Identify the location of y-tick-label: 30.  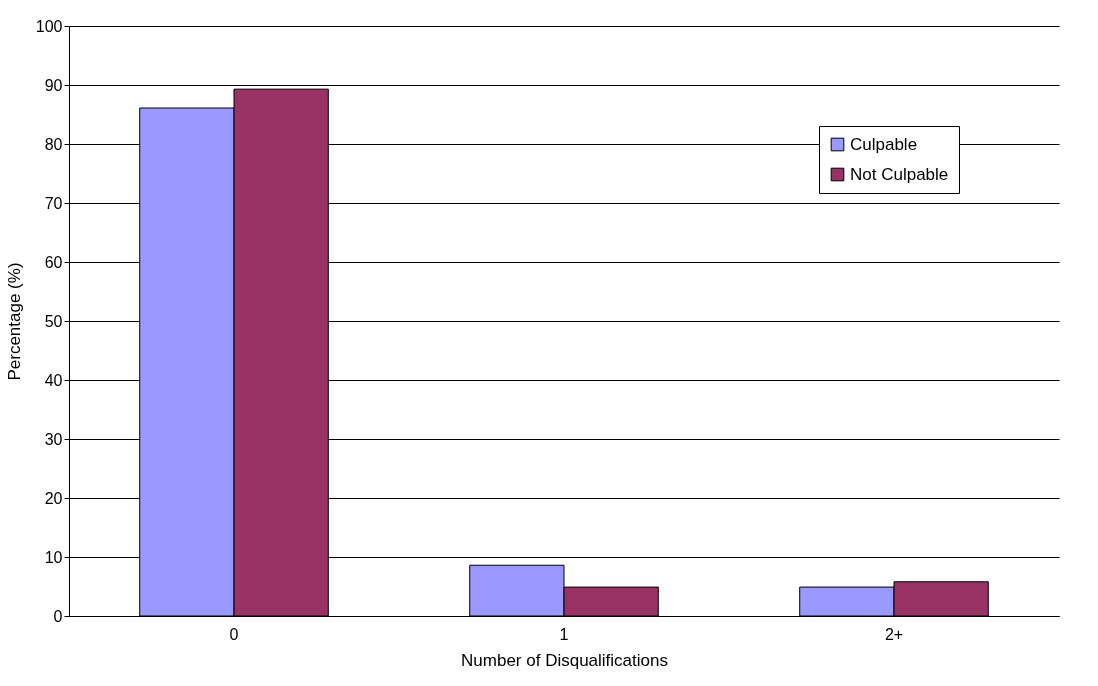
(53, 439).